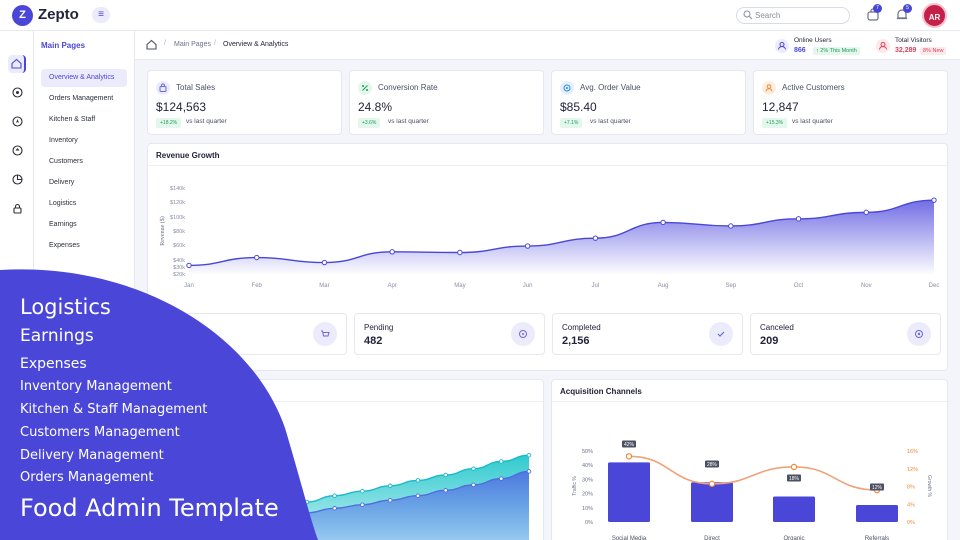 This screenshot has width=960, height=540. Describe the element at coordinates (721, 334) in the screenshot. I see `check-icon` at that location.